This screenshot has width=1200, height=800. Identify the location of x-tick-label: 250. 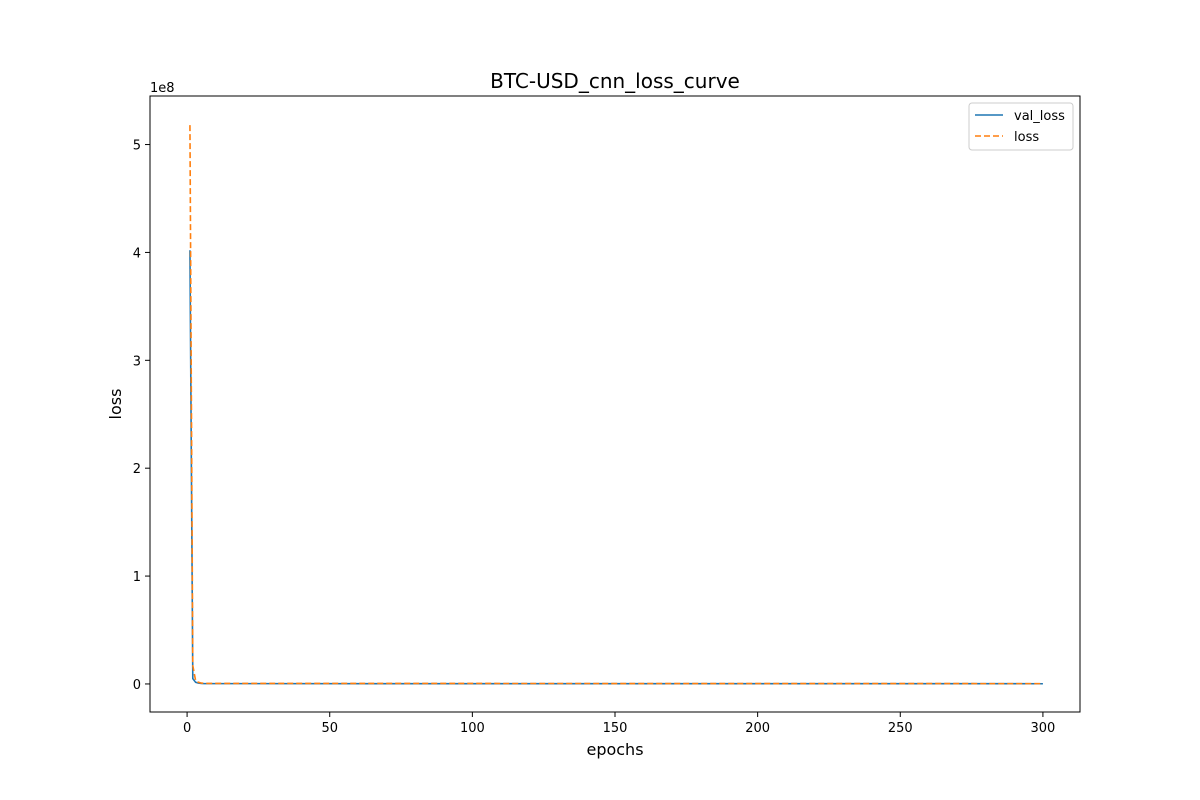
(900, 728).